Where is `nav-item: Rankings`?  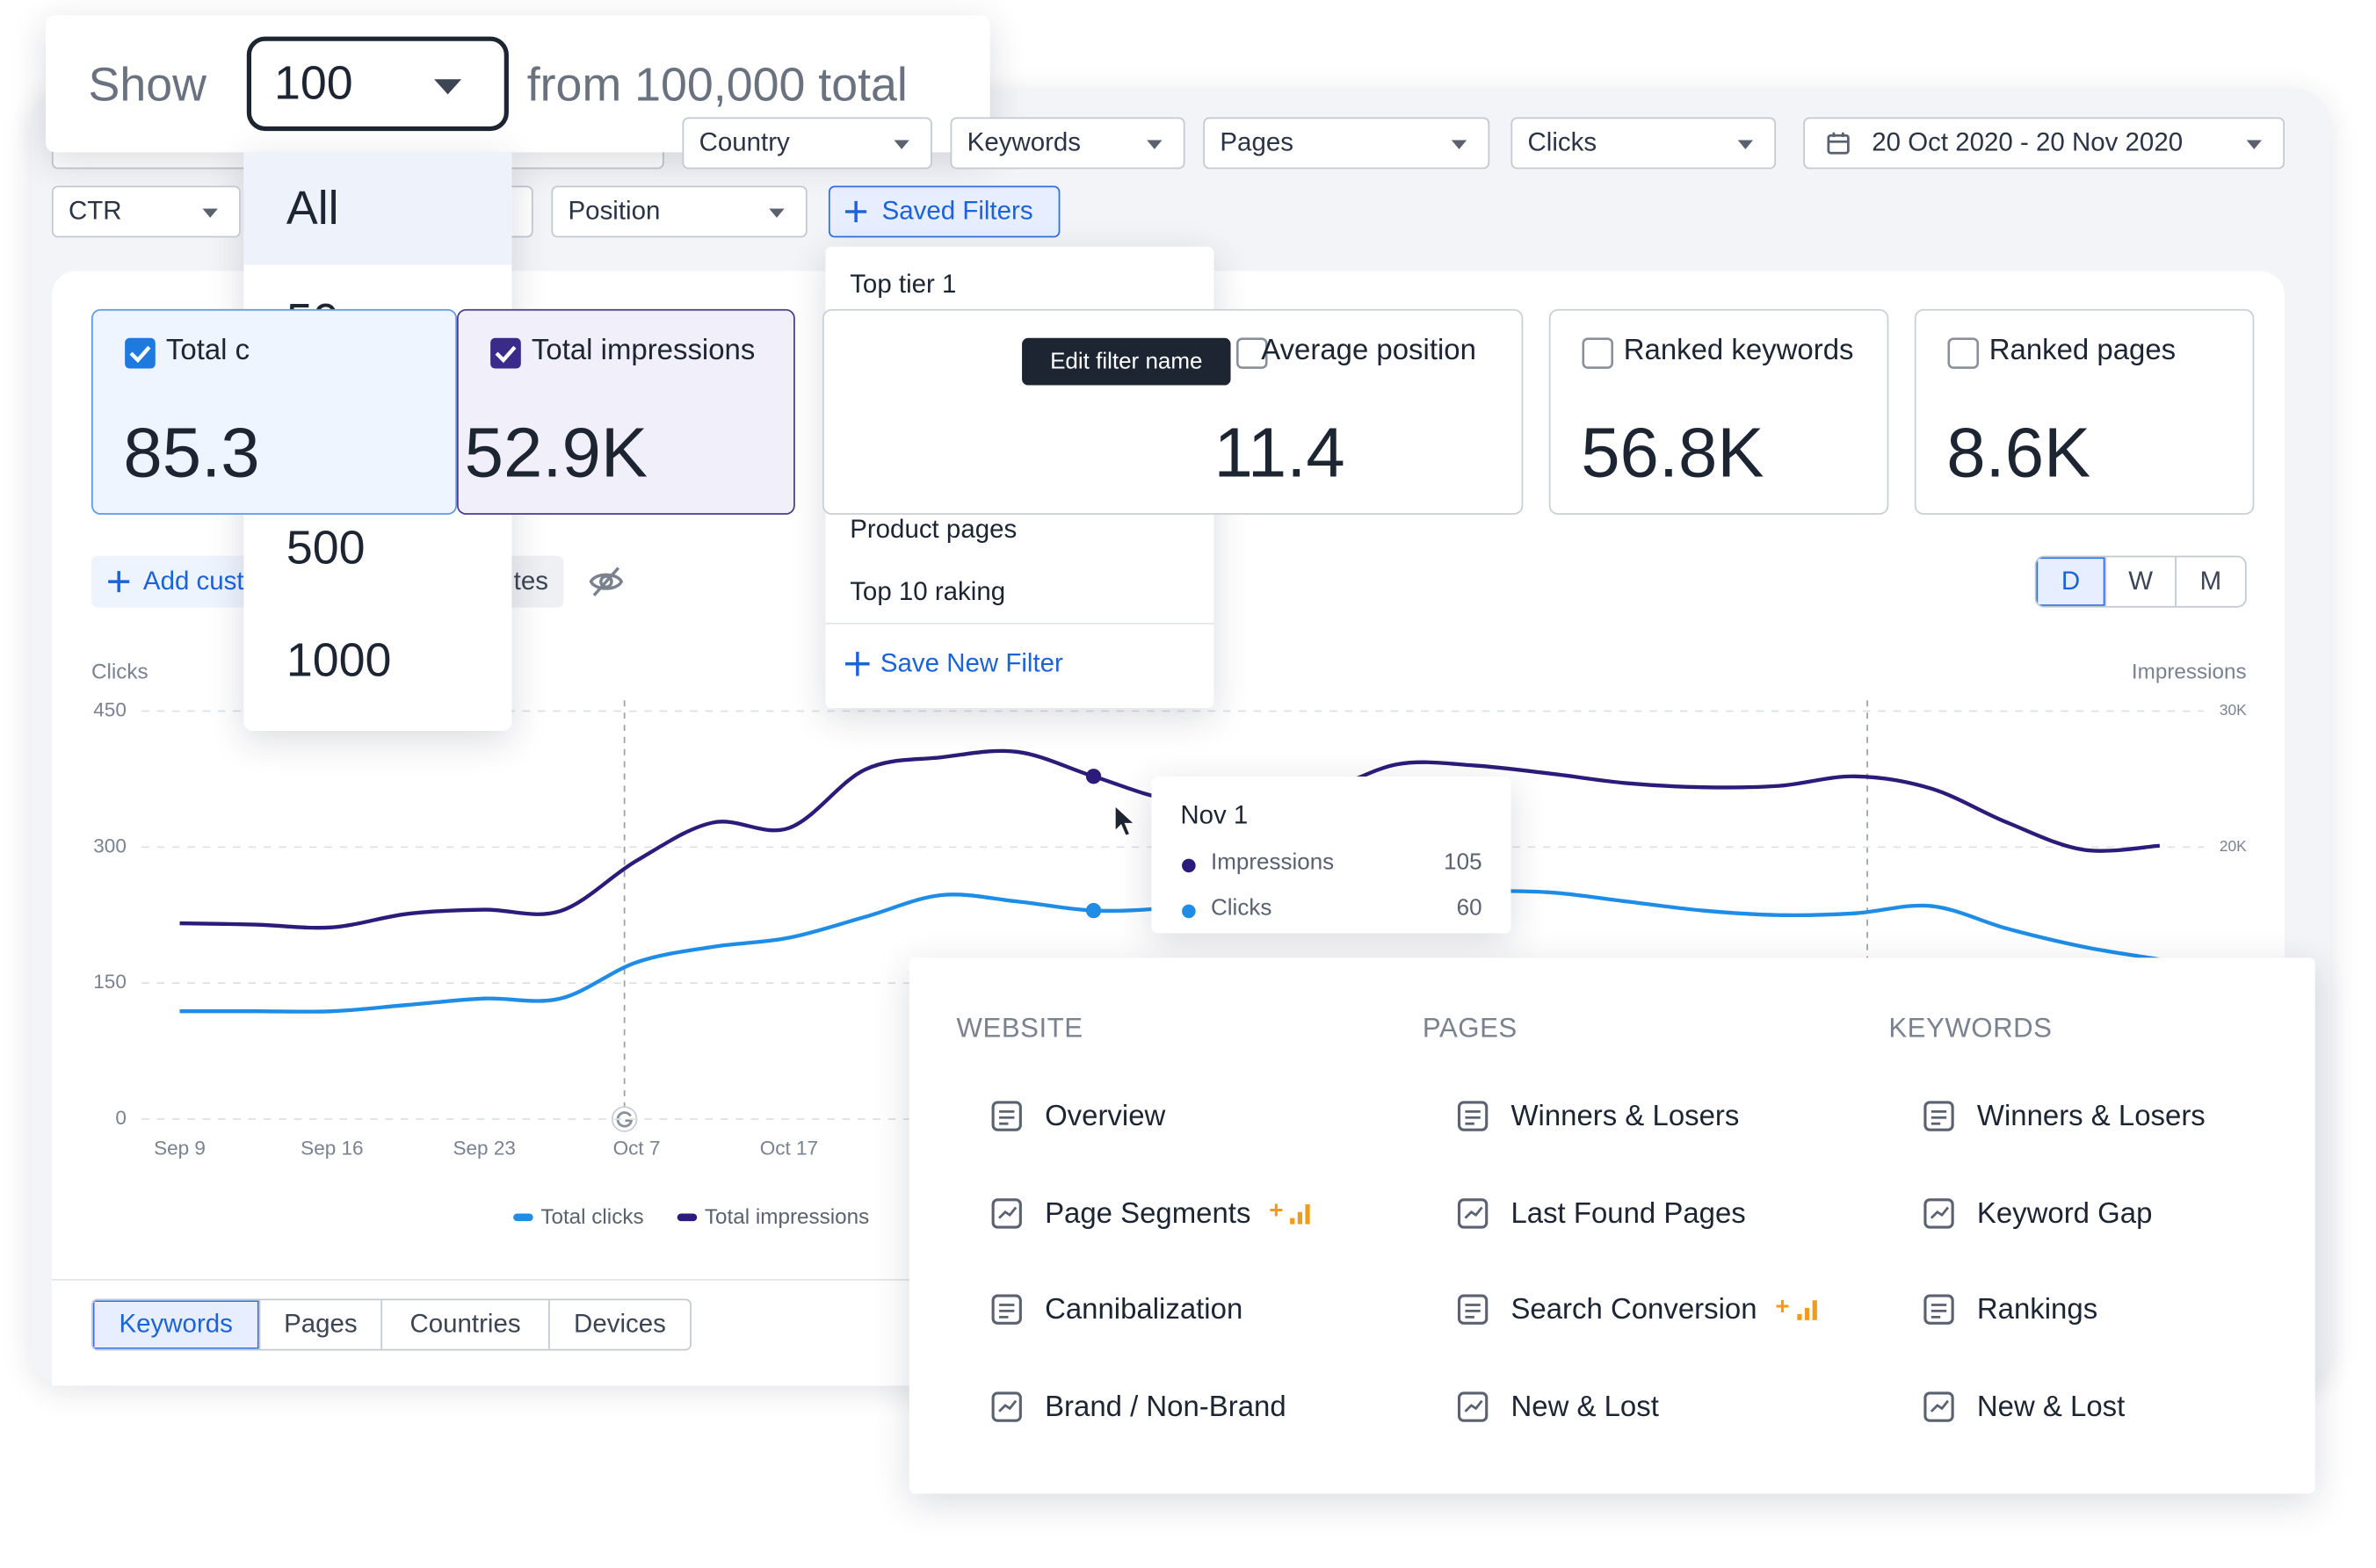 nav-item: Rankings is located at coordinates (2037, 1310).